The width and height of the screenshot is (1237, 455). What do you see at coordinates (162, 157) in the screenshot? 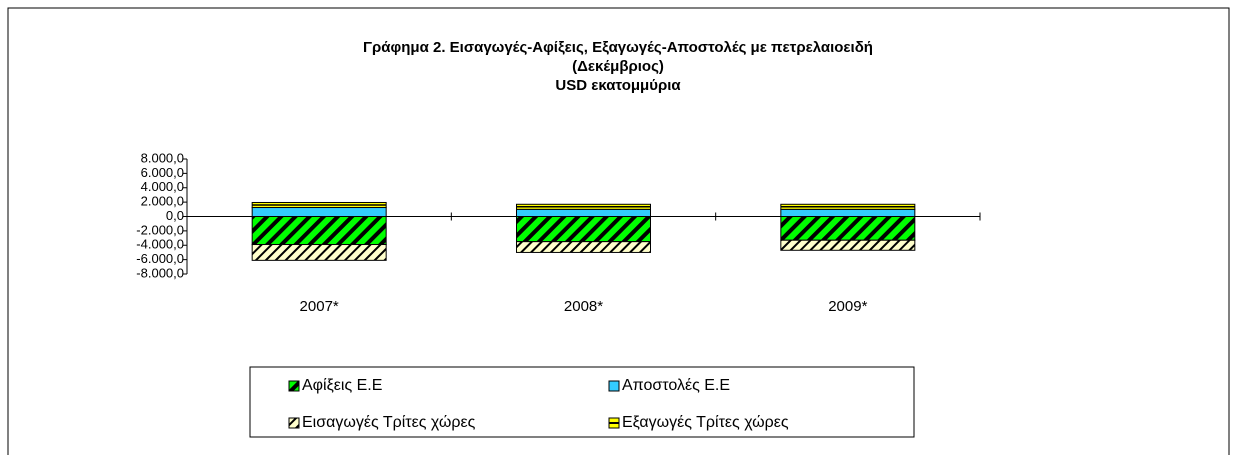
I see `y-tick-label: 8.000,0` at bounding box center [162, 157].